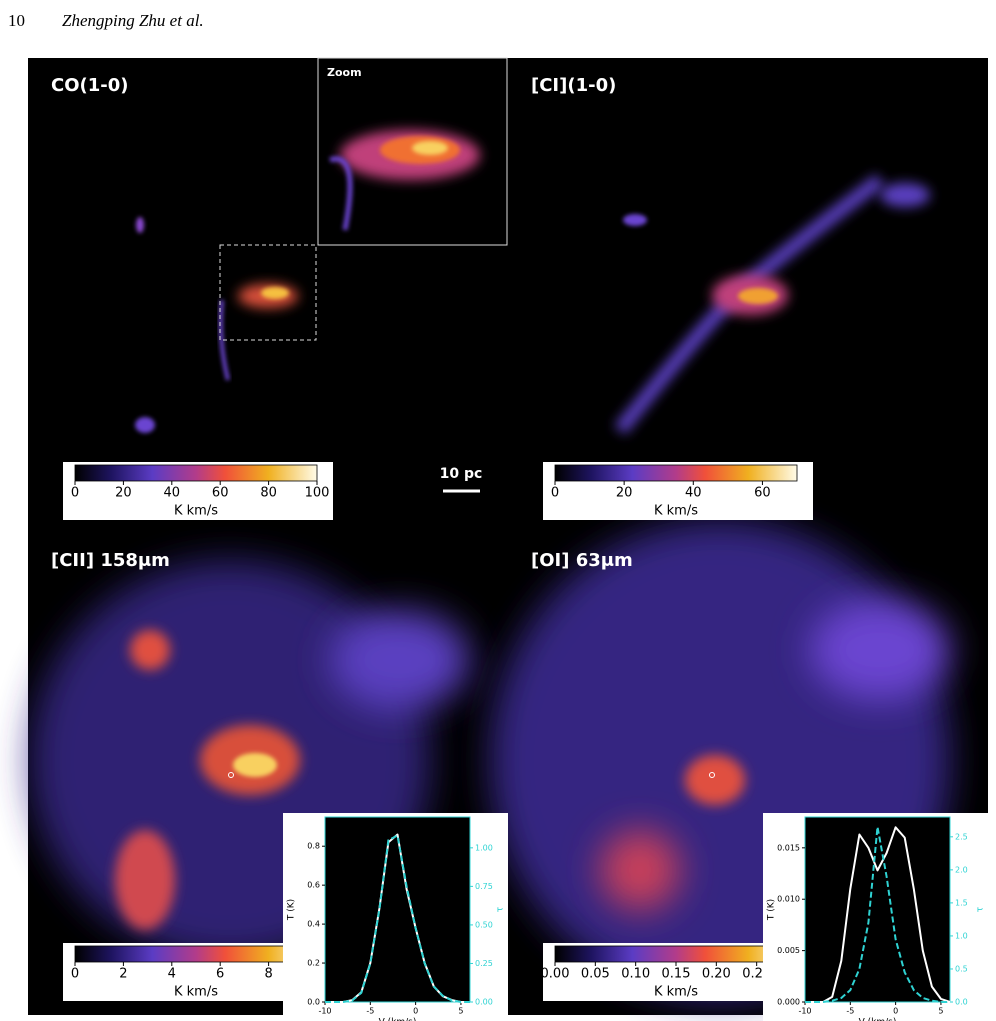  I want to click on y2-tick-label: 1.00, so click(484, 847).